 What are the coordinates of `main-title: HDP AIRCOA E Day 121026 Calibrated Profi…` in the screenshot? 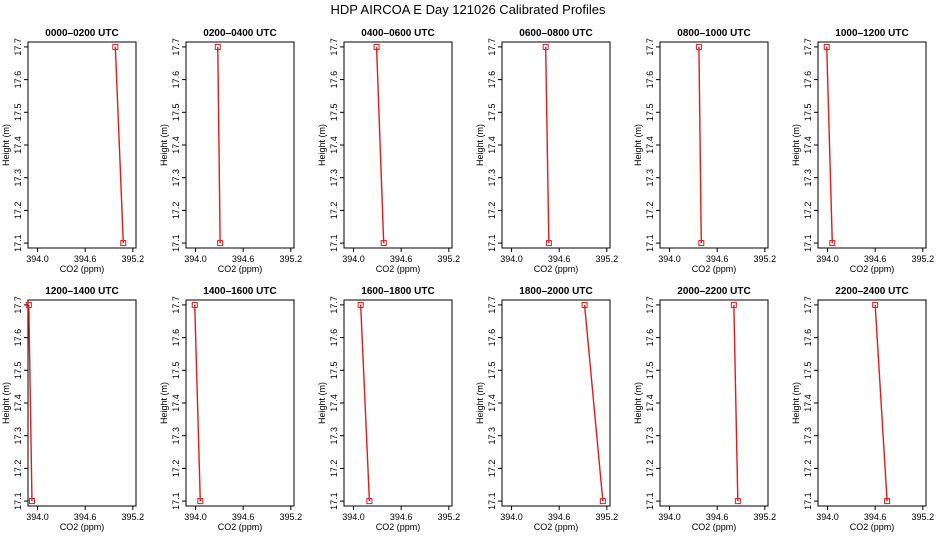 It's located at (468, 9).